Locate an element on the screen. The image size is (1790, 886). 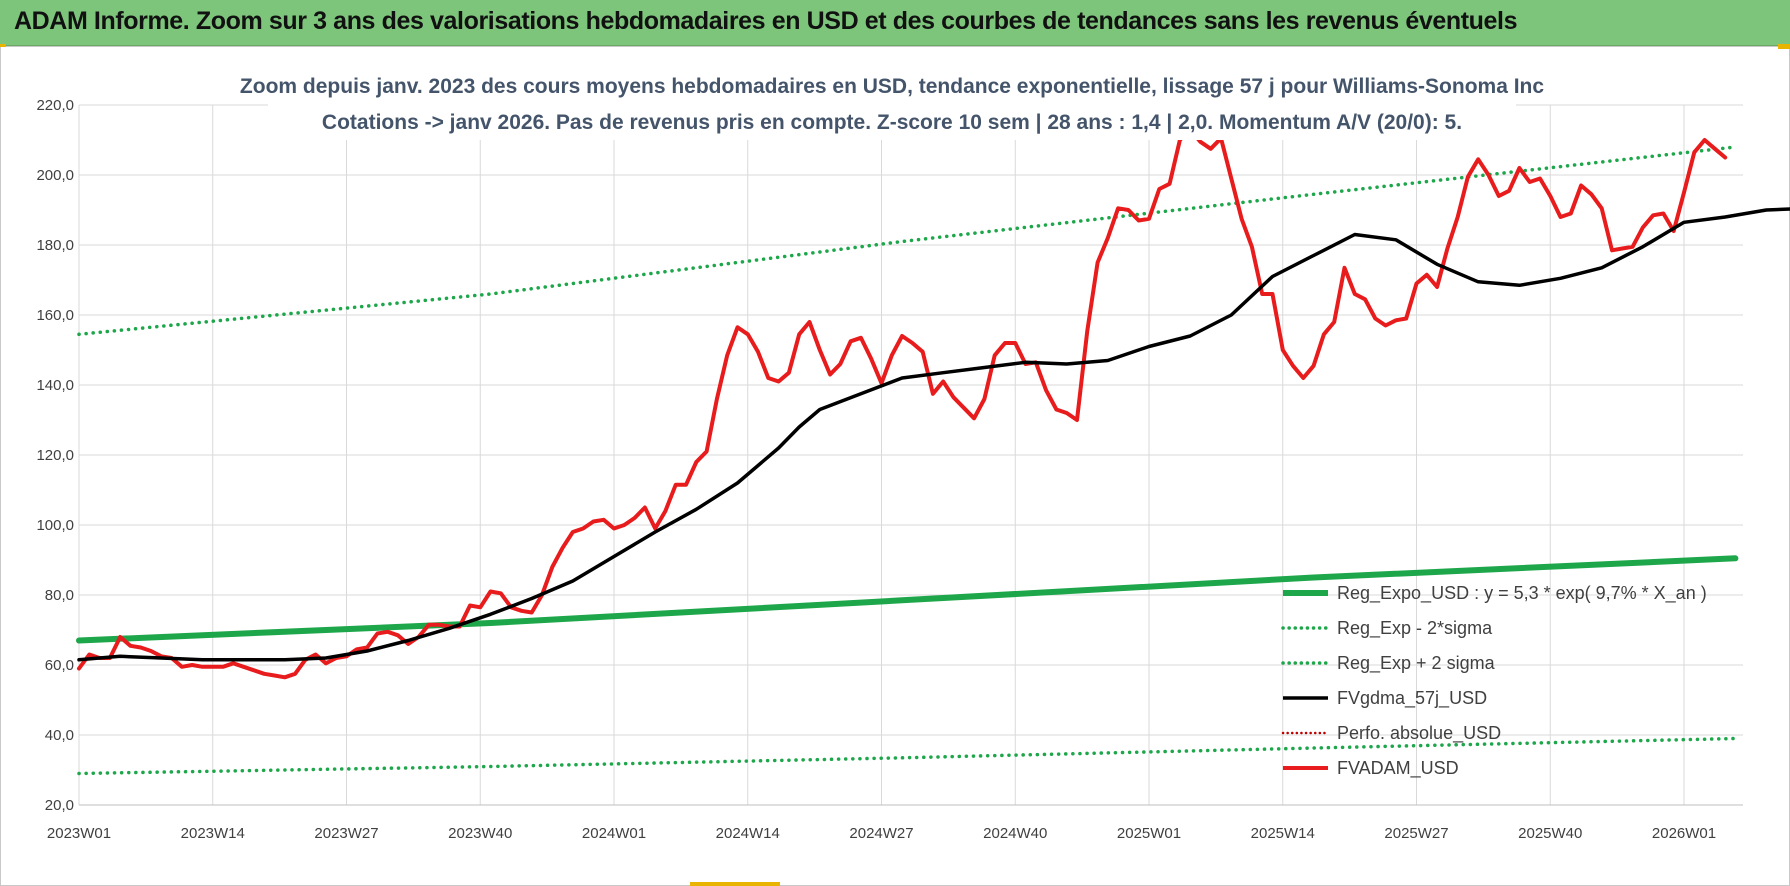
legend-label: Reg_Exp + 2 sigma is located at coordinates (1416, 663).